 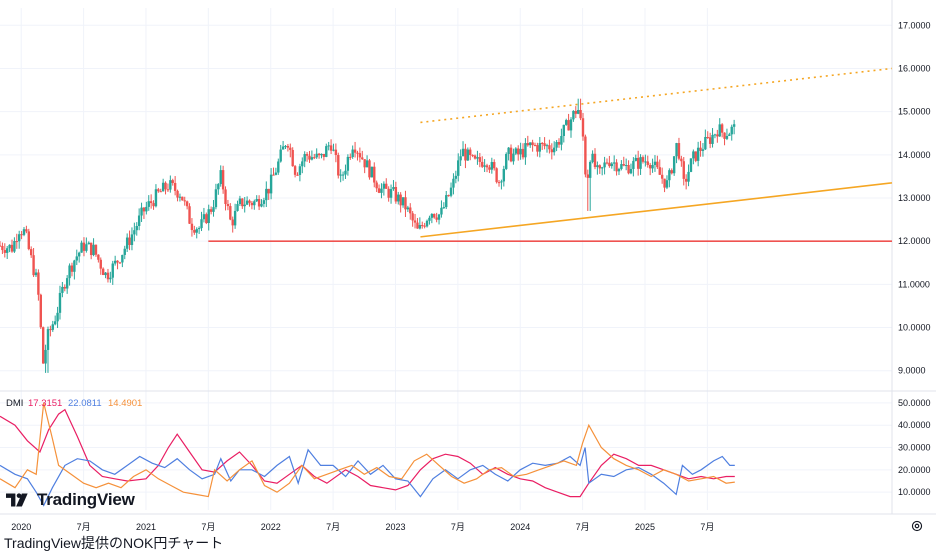 What do you see at coordinates (395, 527) in the screenshot?
I see `time-tick-label: 2023` at bounding box center [395, 527].